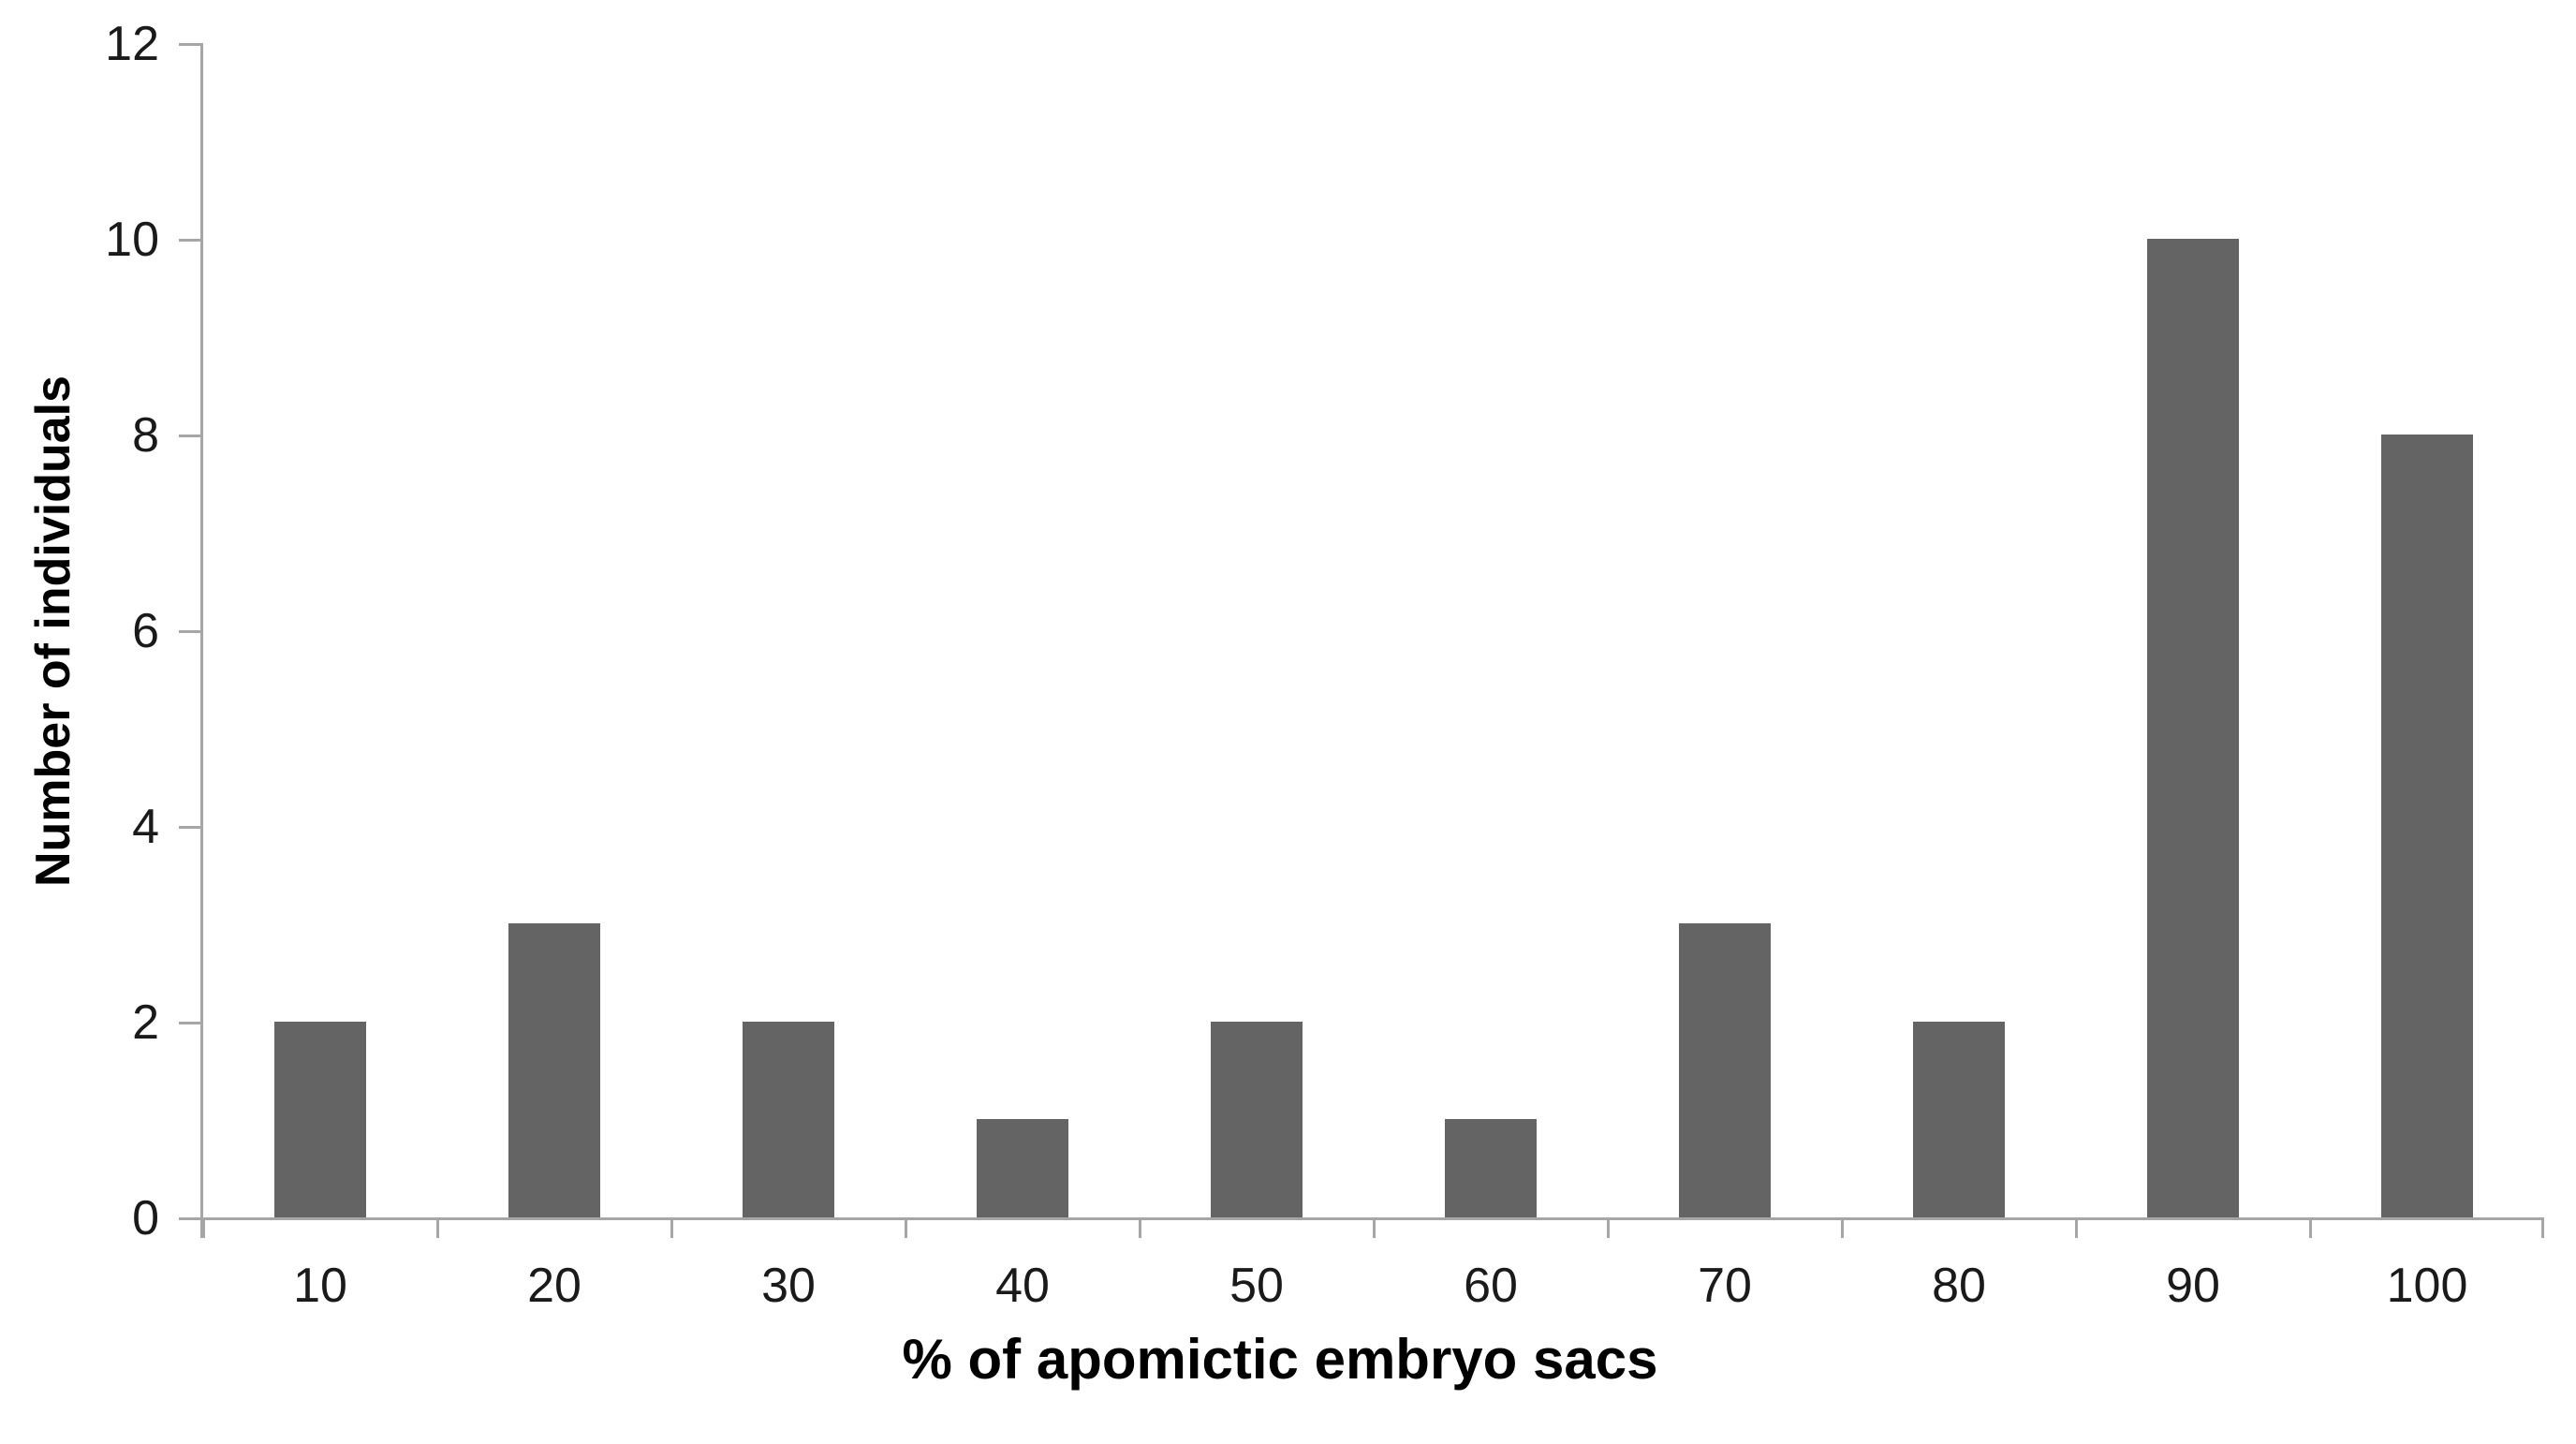  I want to click on x-tick-label: 90, so click(2193, 1286).